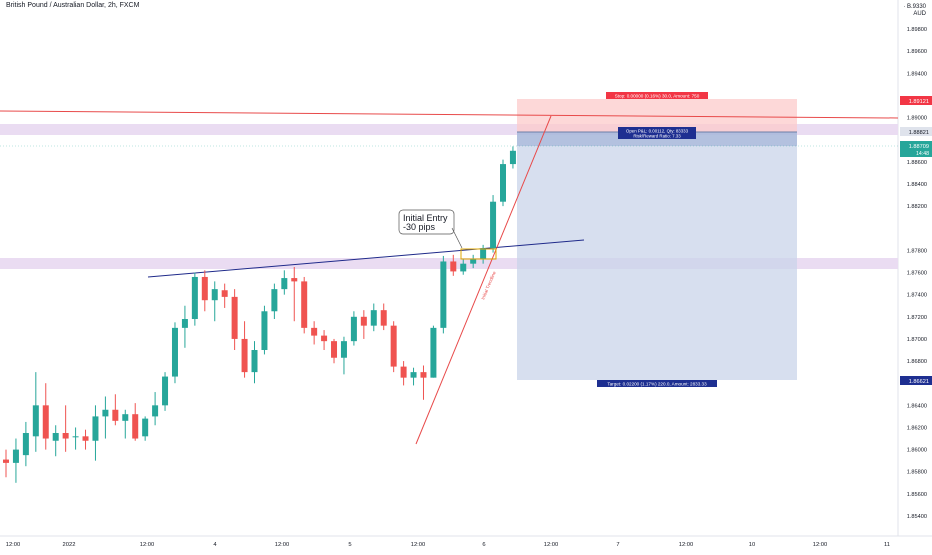 Image resolution: width=932 pixels, height=555 pixels. I want to click on time-tick-label: 10, so click(752, 545).